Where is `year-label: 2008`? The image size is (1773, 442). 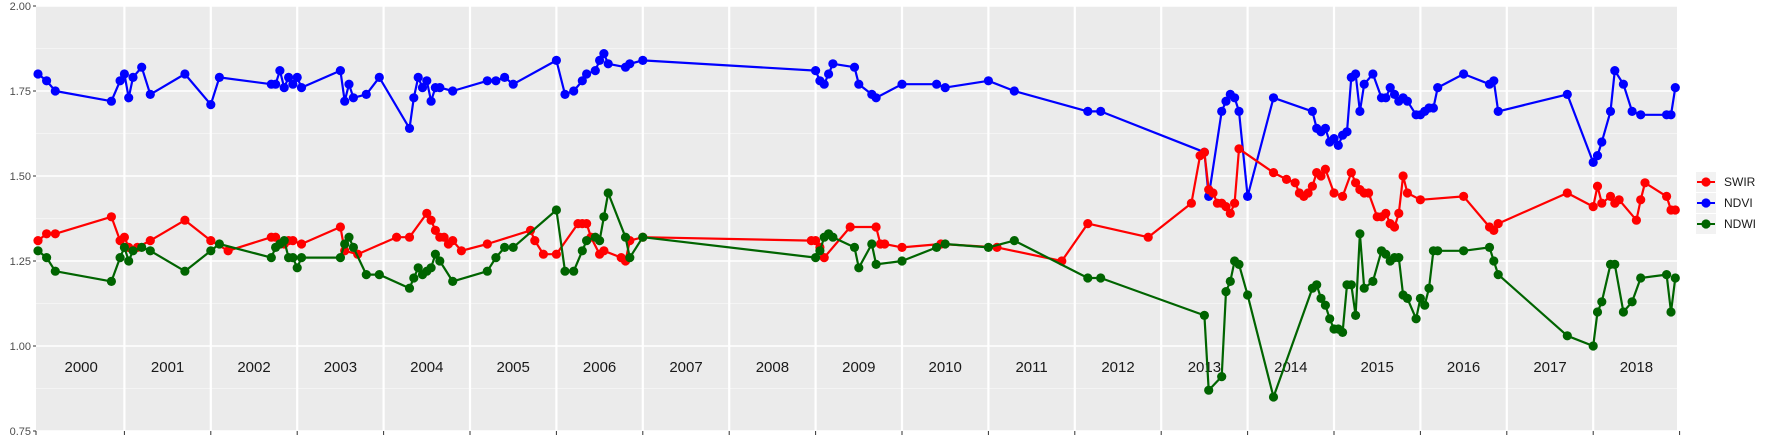
year-label: 2008 is located at coordinates (772, 367).